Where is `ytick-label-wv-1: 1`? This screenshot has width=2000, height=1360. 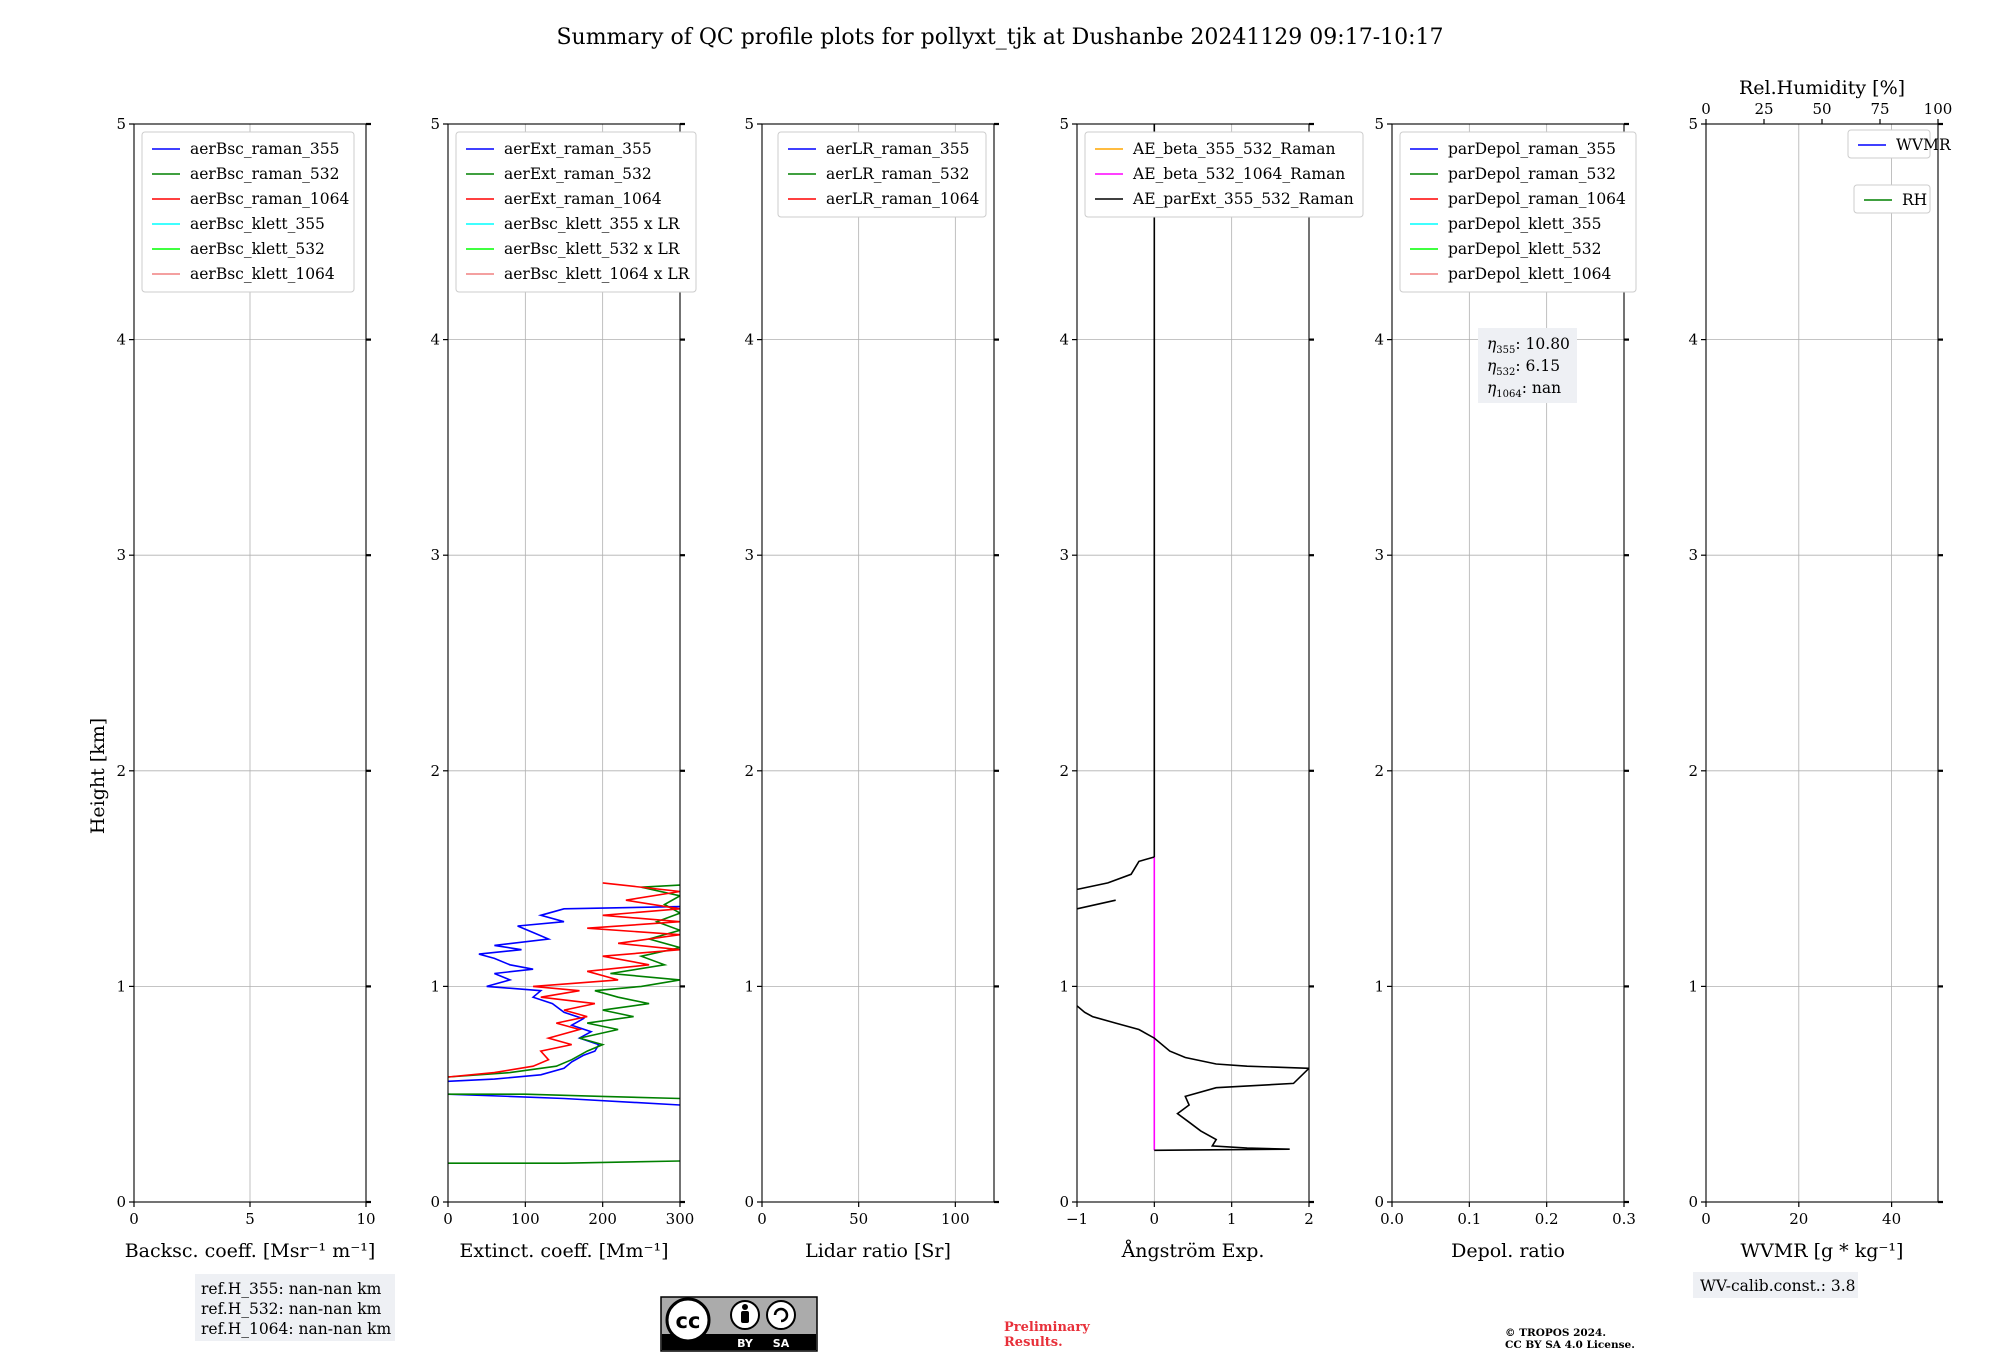 ytick-label-wv-1: 1 is located at coordinates (1693, 986).